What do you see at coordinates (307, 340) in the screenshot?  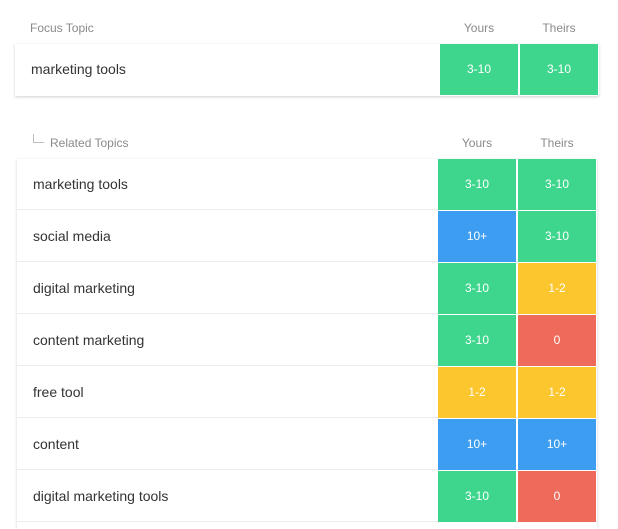 I see `related-topic-row: content marketing 3-10 0` at bounding box center [307, 340].